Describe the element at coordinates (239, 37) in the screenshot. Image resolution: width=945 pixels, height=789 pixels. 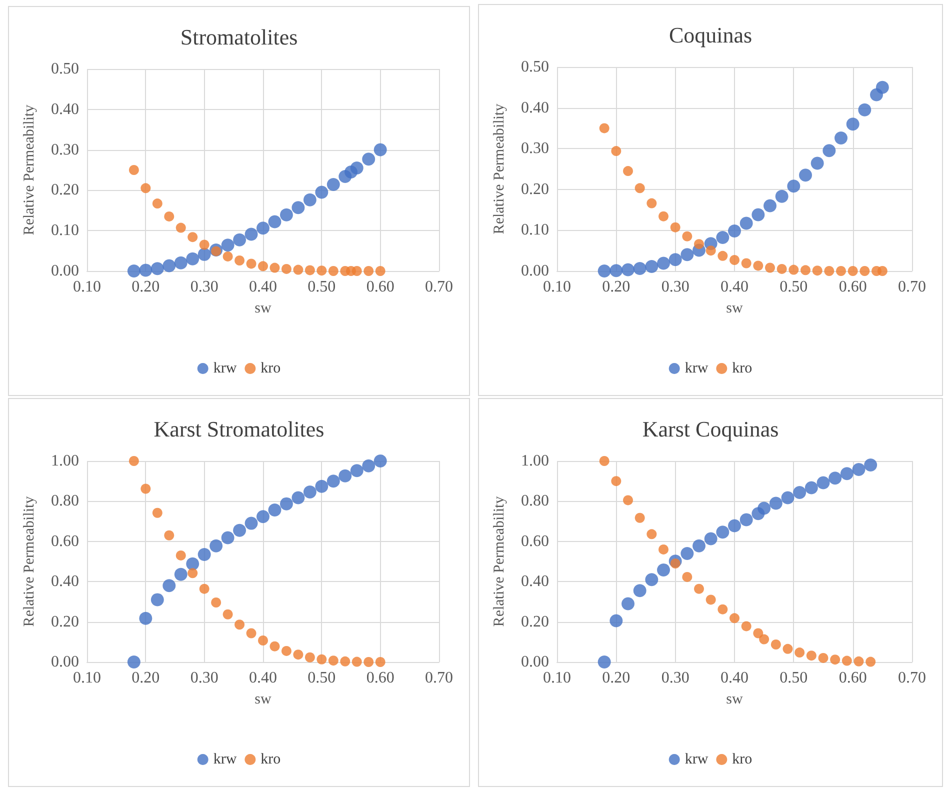
I see `chart-title: Stromatolites` at that location.